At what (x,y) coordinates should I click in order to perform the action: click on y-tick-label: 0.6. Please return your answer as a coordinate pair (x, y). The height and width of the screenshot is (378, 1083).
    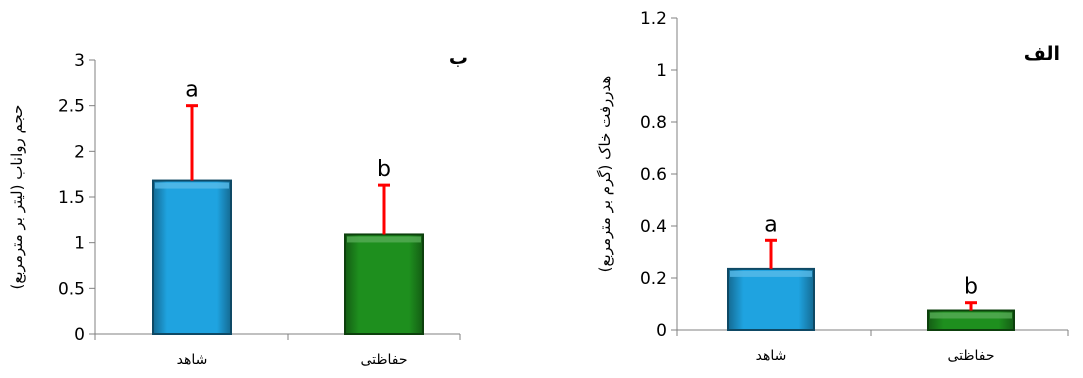
    Looking at the image, I should click on (653, 175).